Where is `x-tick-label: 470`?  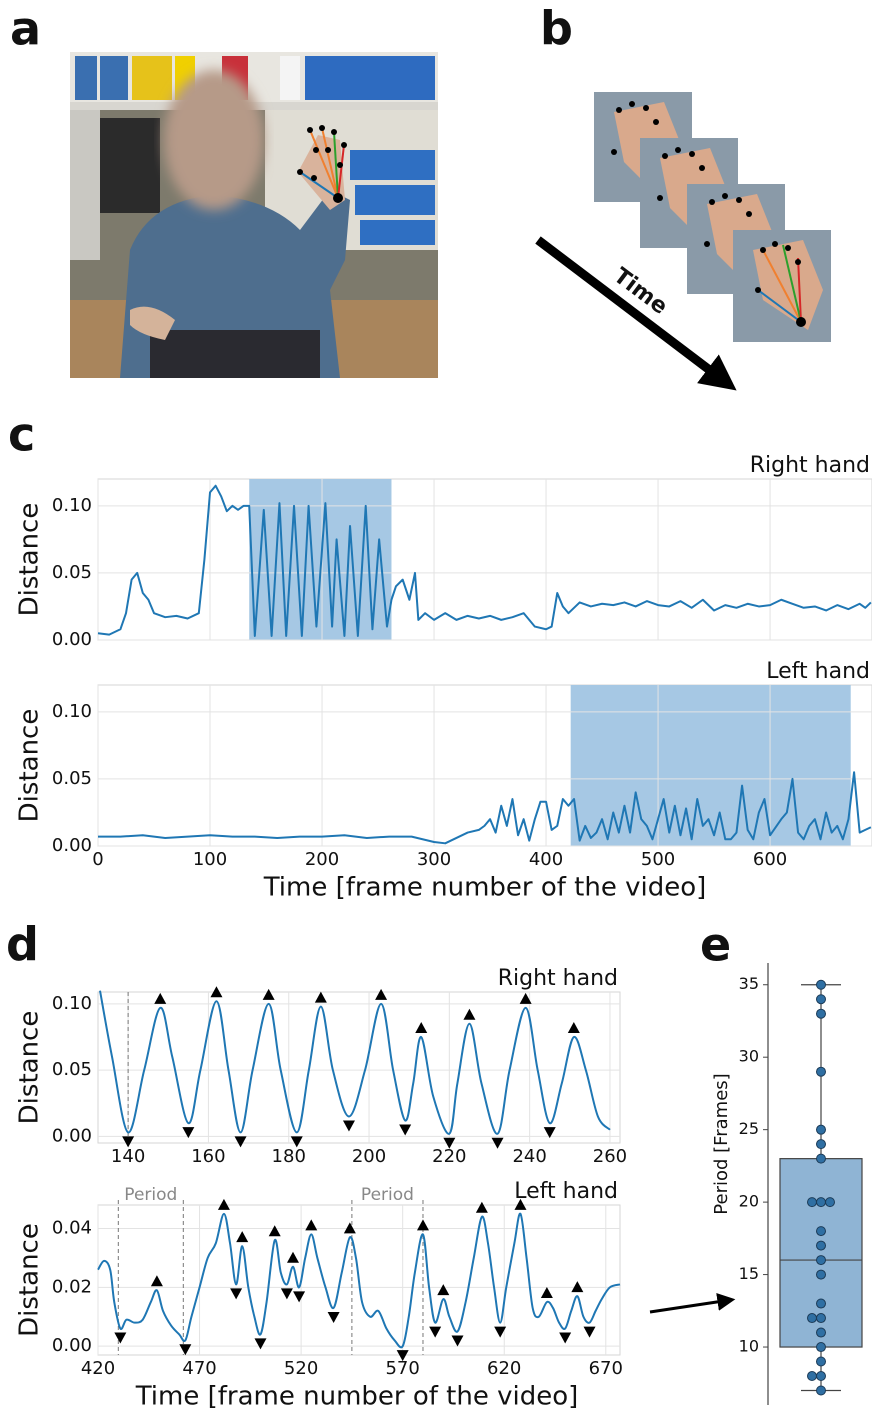
x-tick-label: 470 is located at coordinates (199, 1368).